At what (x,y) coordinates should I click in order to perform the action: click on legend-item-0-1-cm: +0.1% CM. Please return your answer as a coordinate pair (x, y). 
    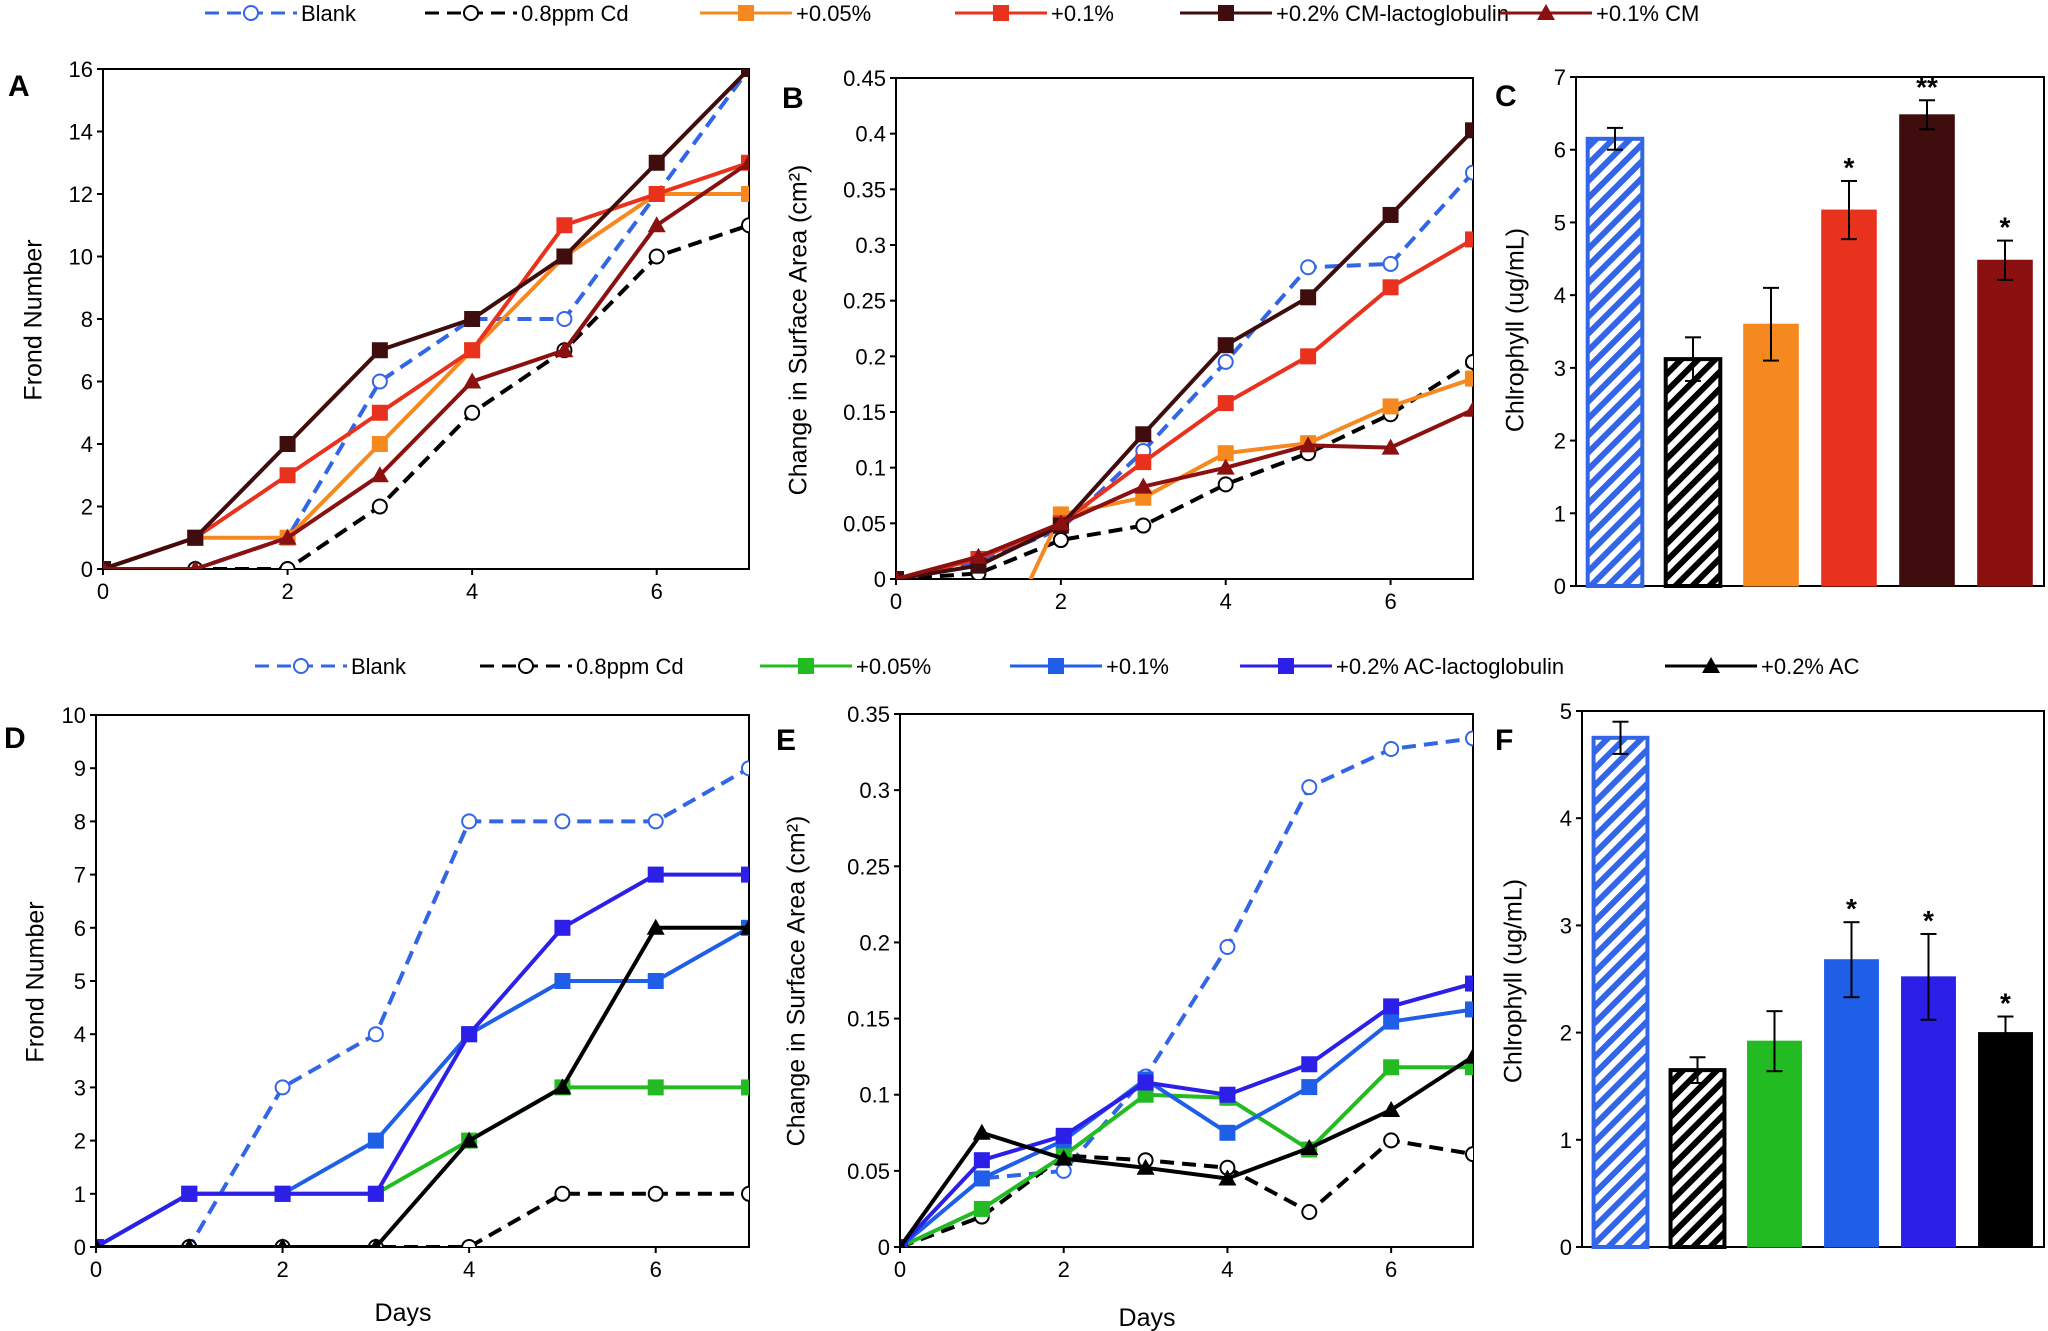
    Looking at the image, I should click on (1599, 13).